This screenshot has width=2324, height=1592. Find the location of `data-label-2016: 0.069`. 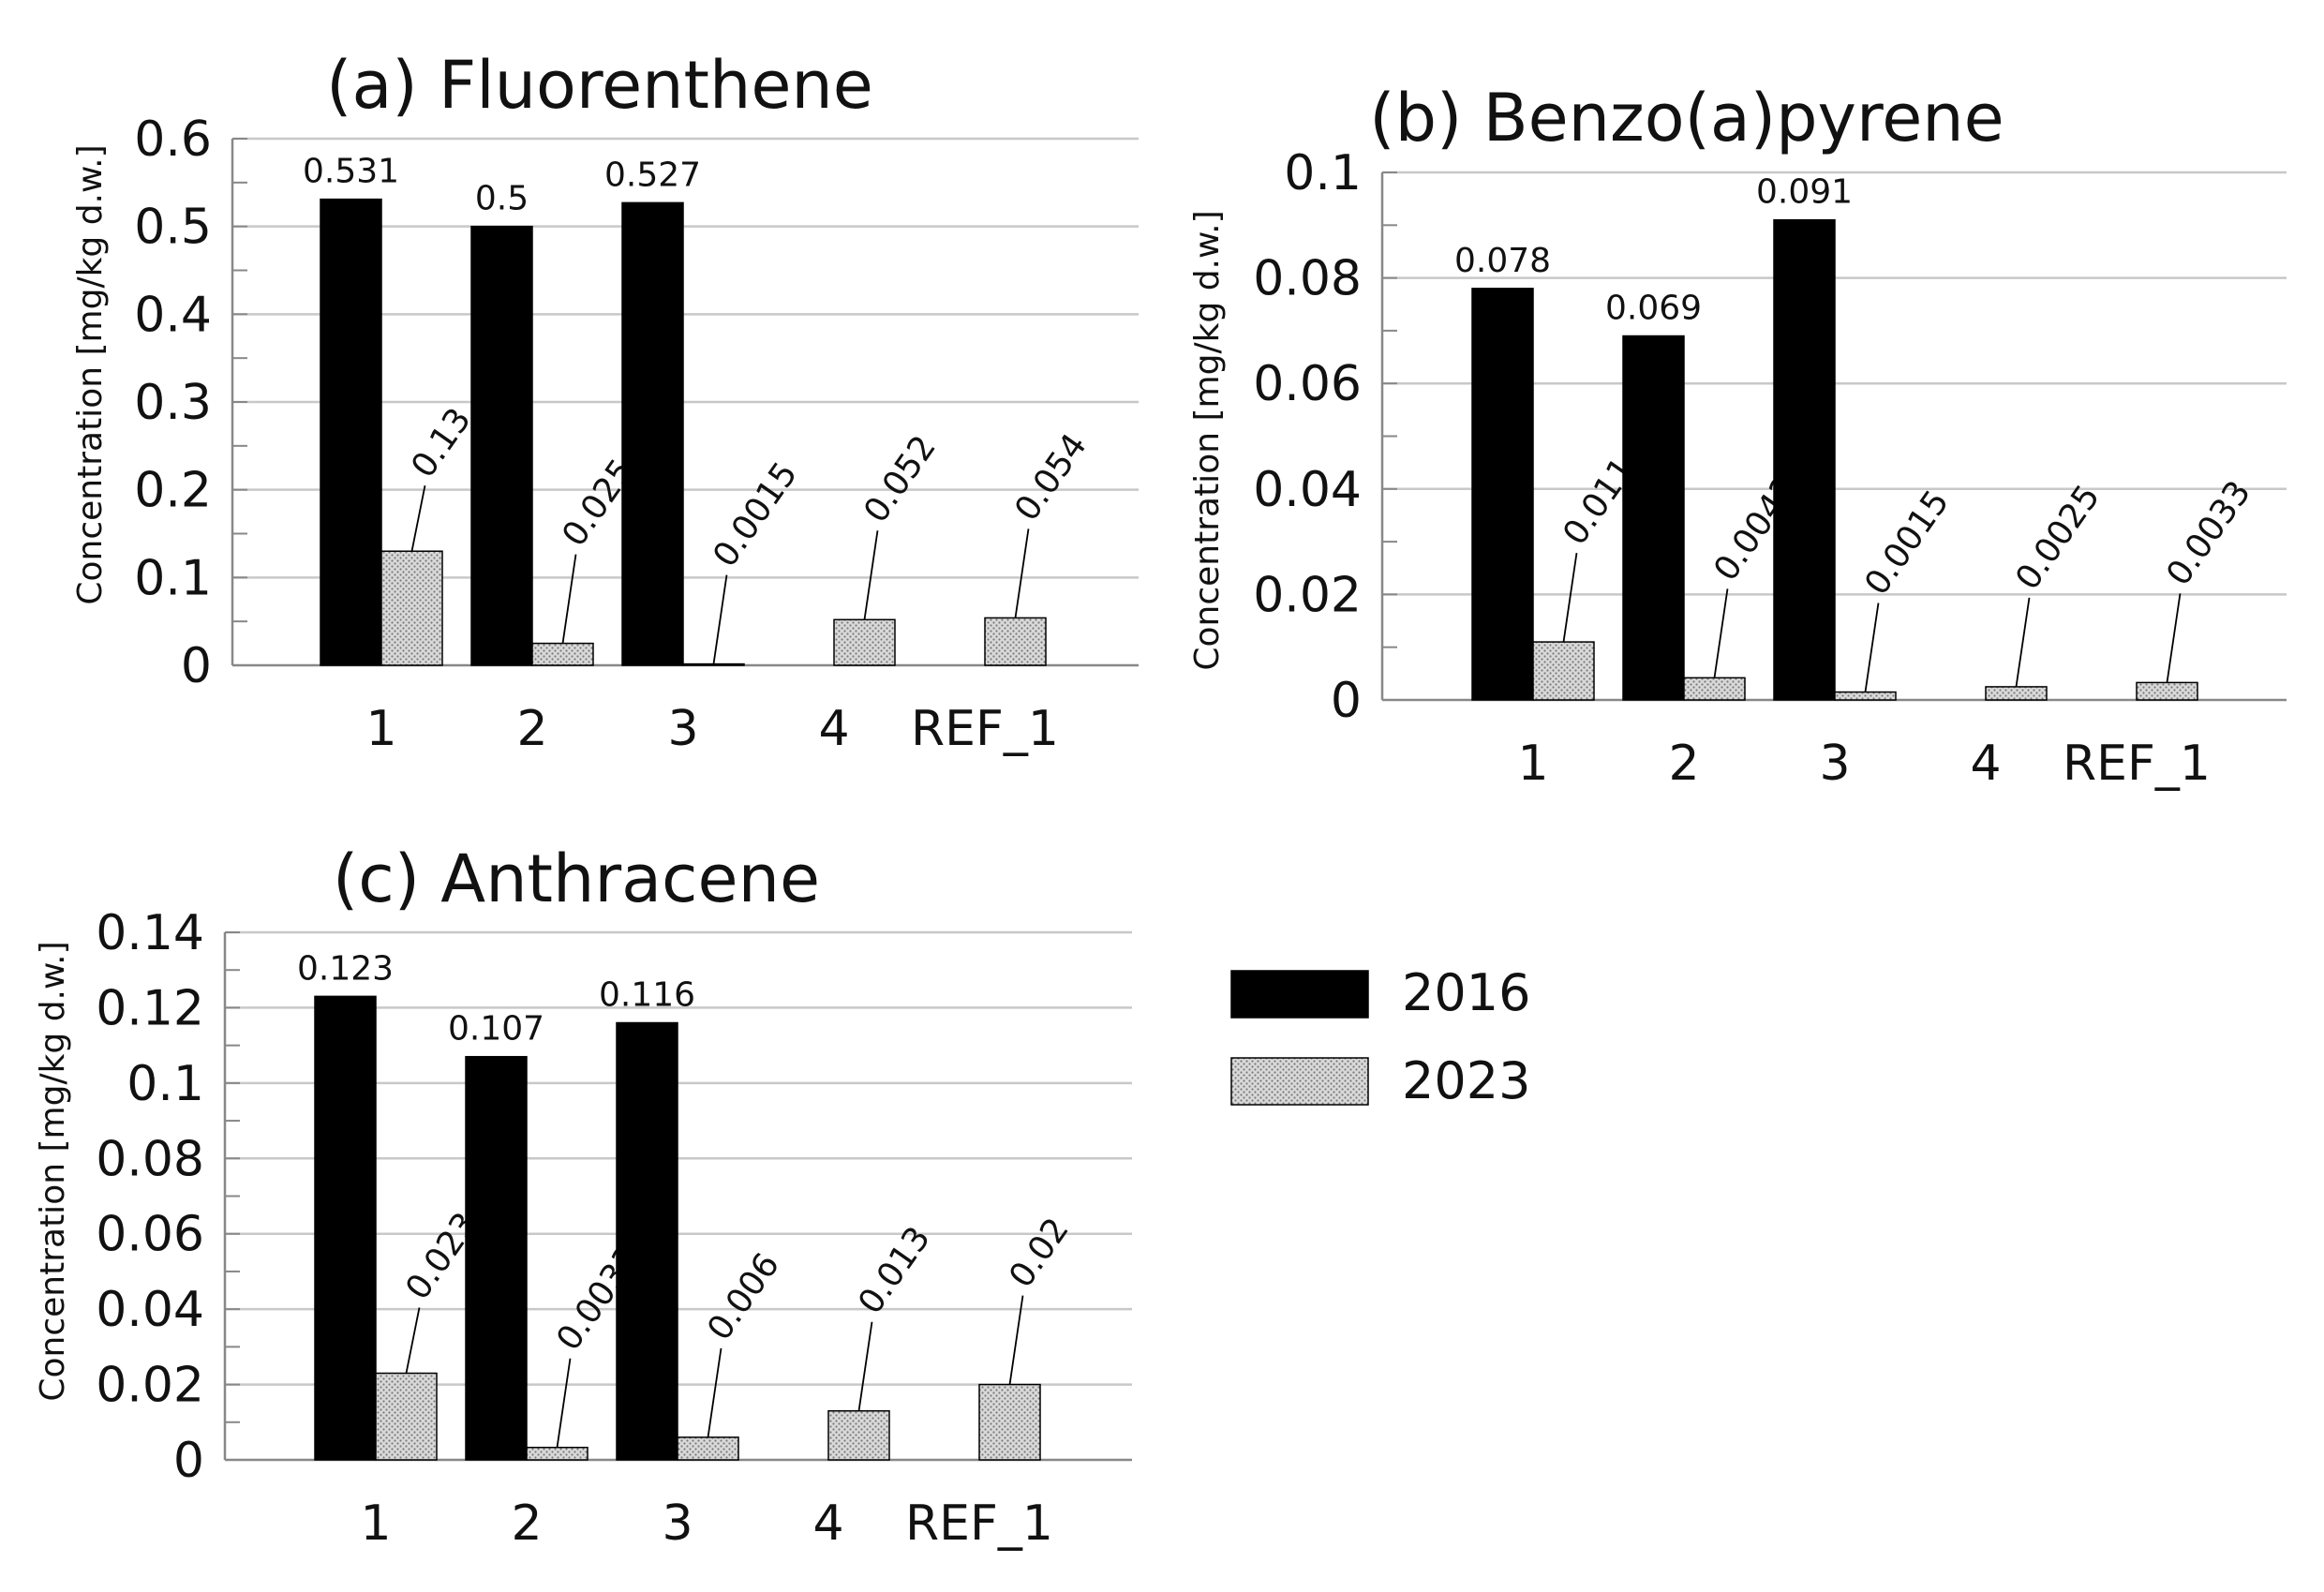

data-label-2016: 0.069 is located at coordinates (1653, 309).